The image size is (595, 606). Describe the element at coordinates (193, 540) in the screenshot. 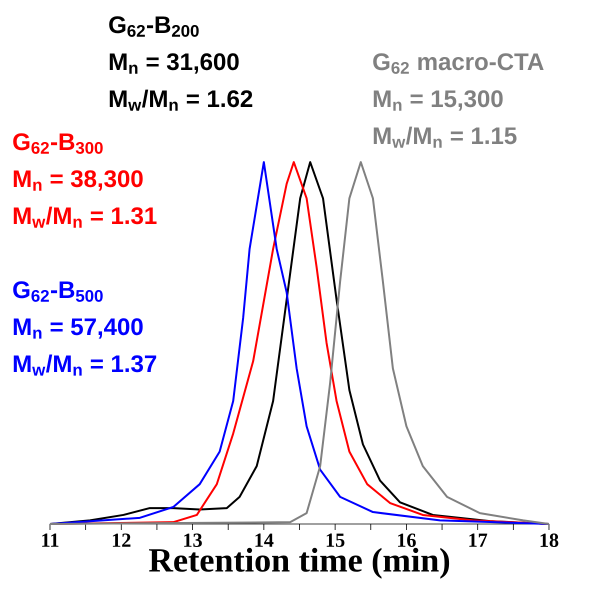

I see `x-tick-label: 13` at that location.